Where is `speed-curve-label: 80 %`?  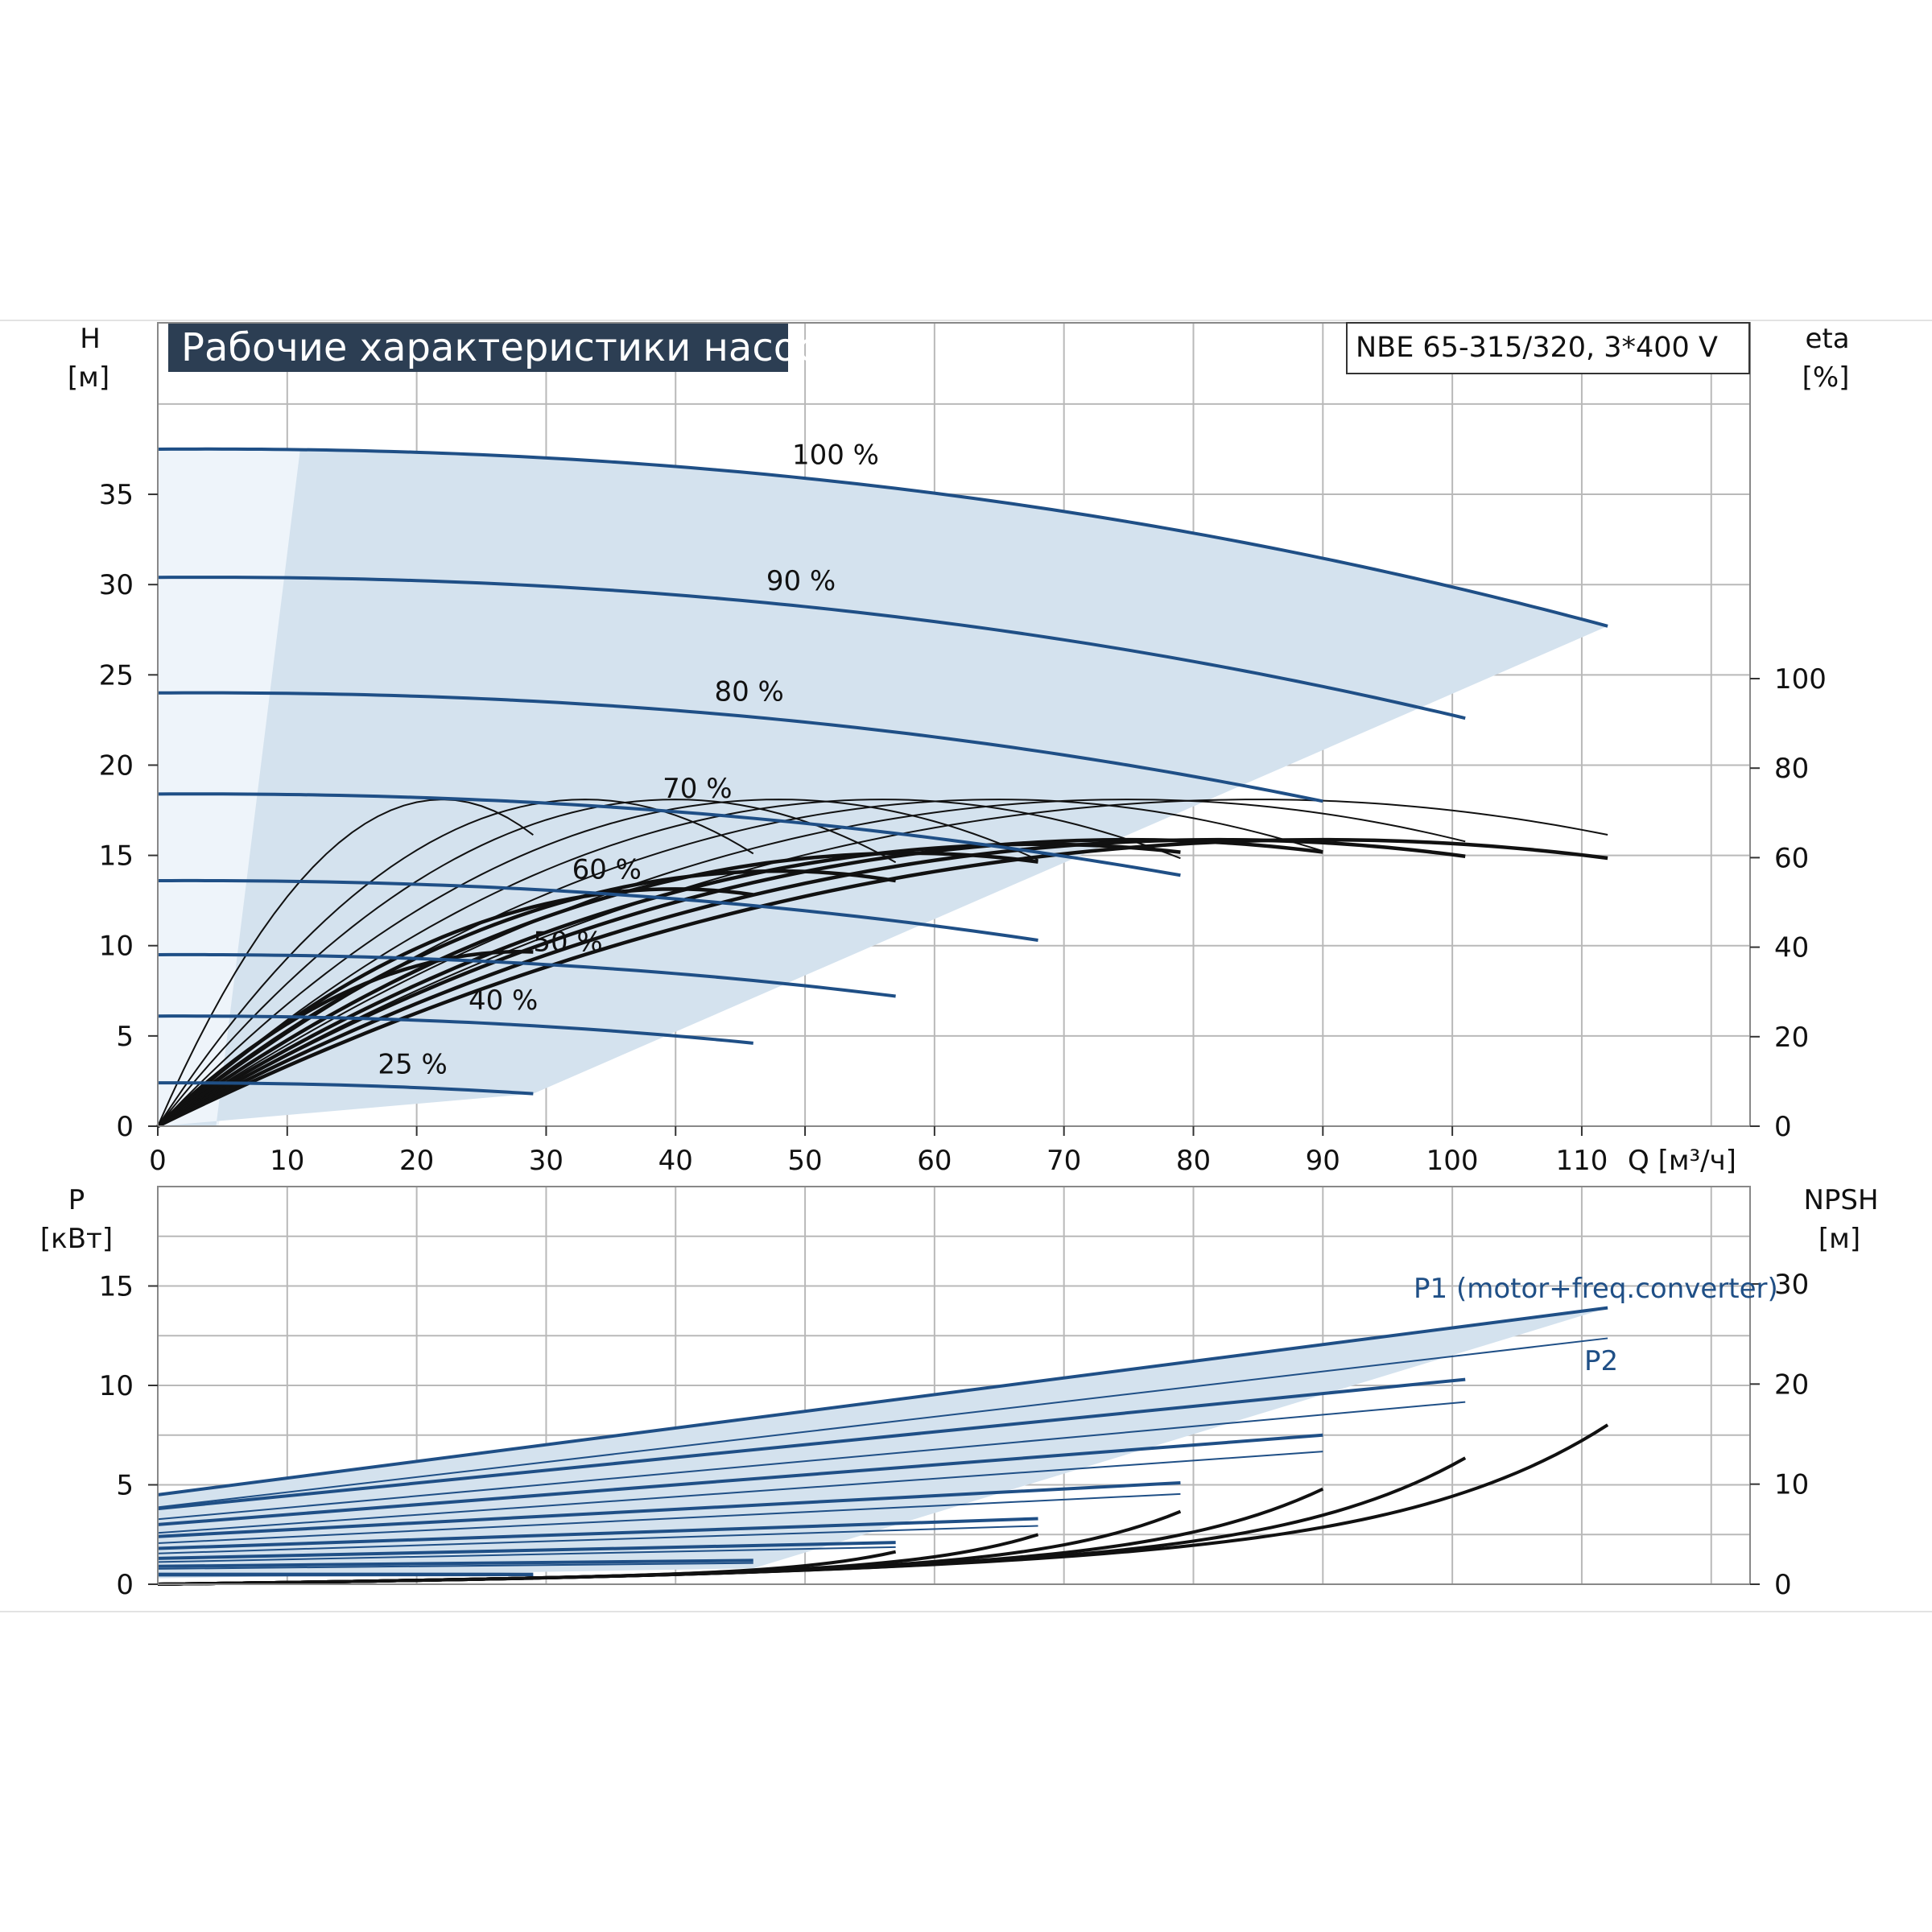 speed-curve-label: 80 % is located at coordinates (748, 691).